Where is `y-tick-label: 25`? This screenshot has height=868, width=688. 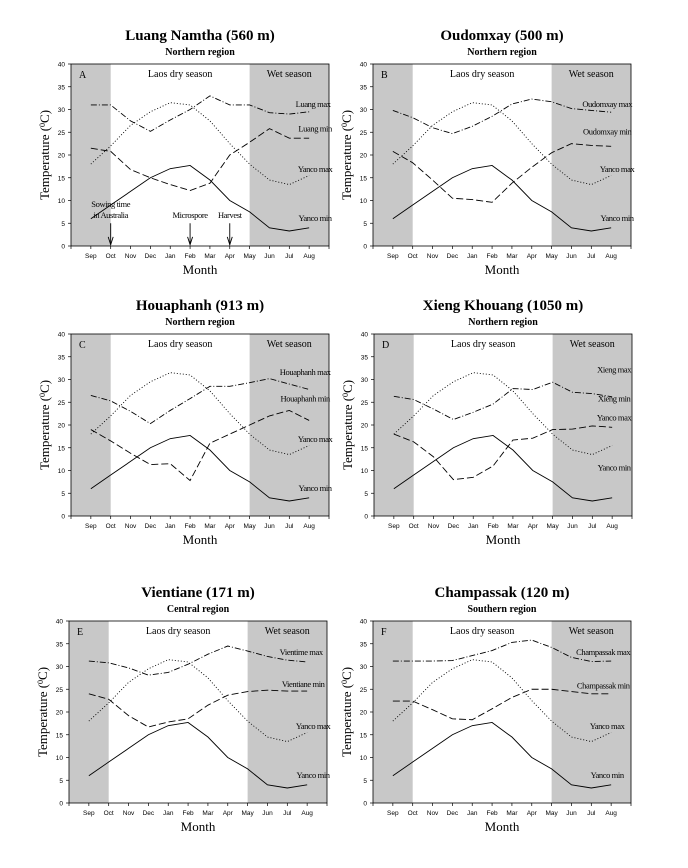
y-tick-label: 25 is located at coordinates (62, 133).